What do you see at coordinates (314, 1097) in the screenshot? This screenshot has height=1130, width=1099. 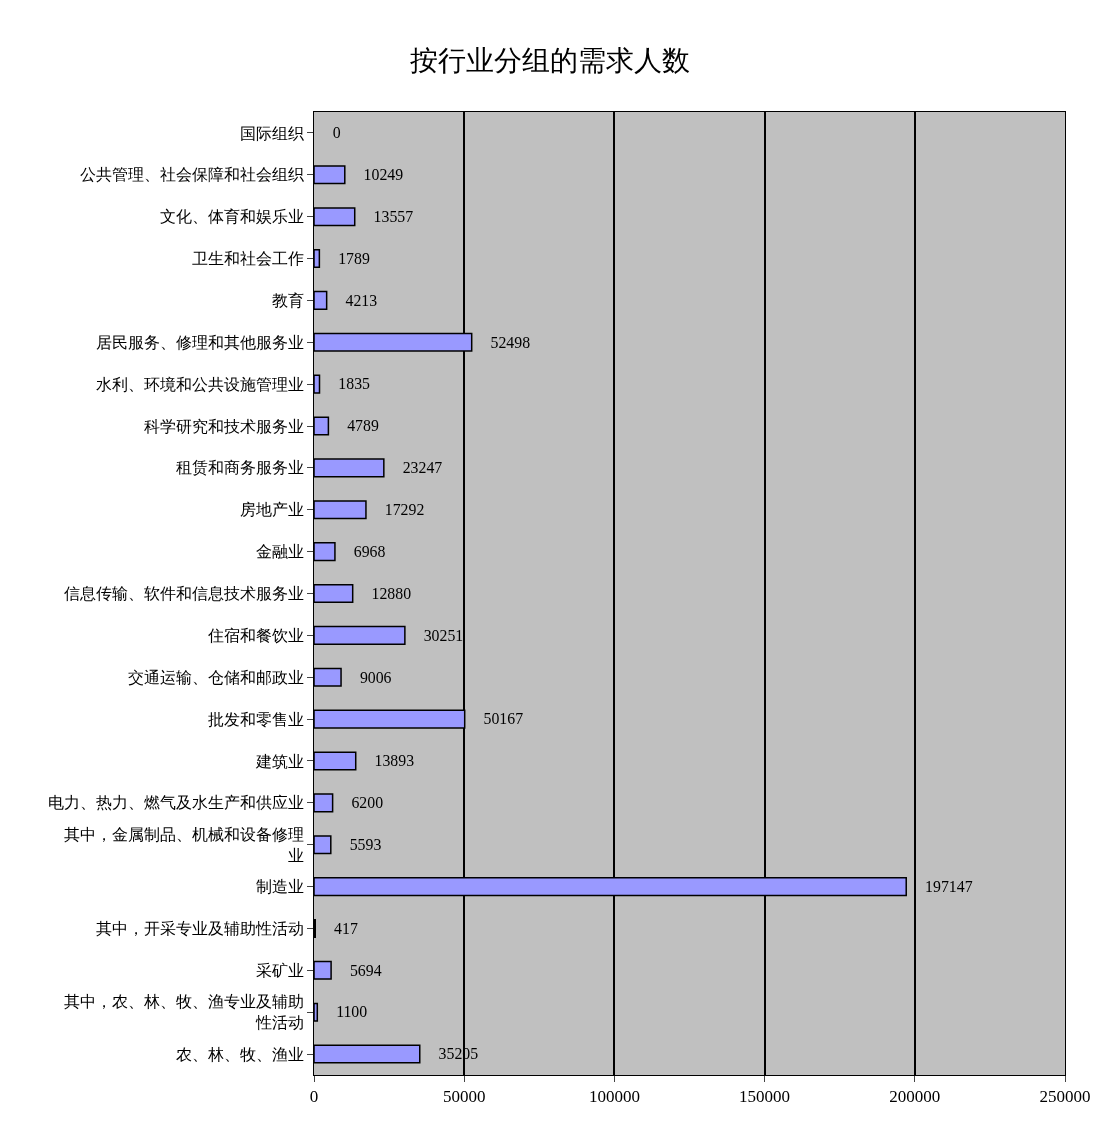 I see `x-tick-label: 0` at bounding box center [314, 1097].